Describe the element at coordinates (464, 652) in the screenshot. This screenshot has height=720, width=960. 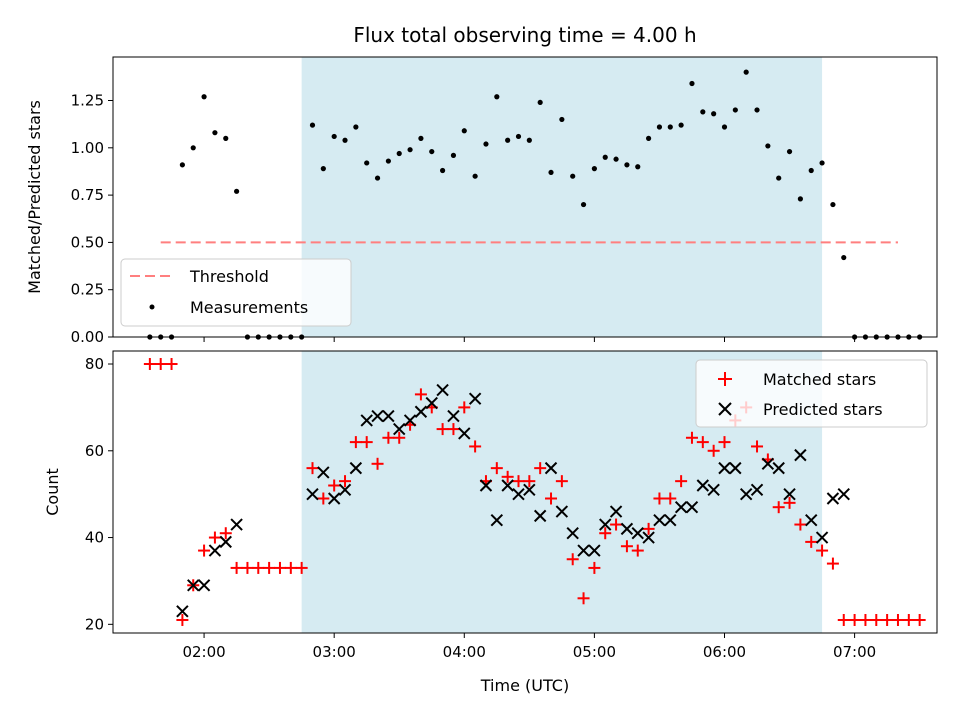
I see `x-tick-label: 04:00` at that location.